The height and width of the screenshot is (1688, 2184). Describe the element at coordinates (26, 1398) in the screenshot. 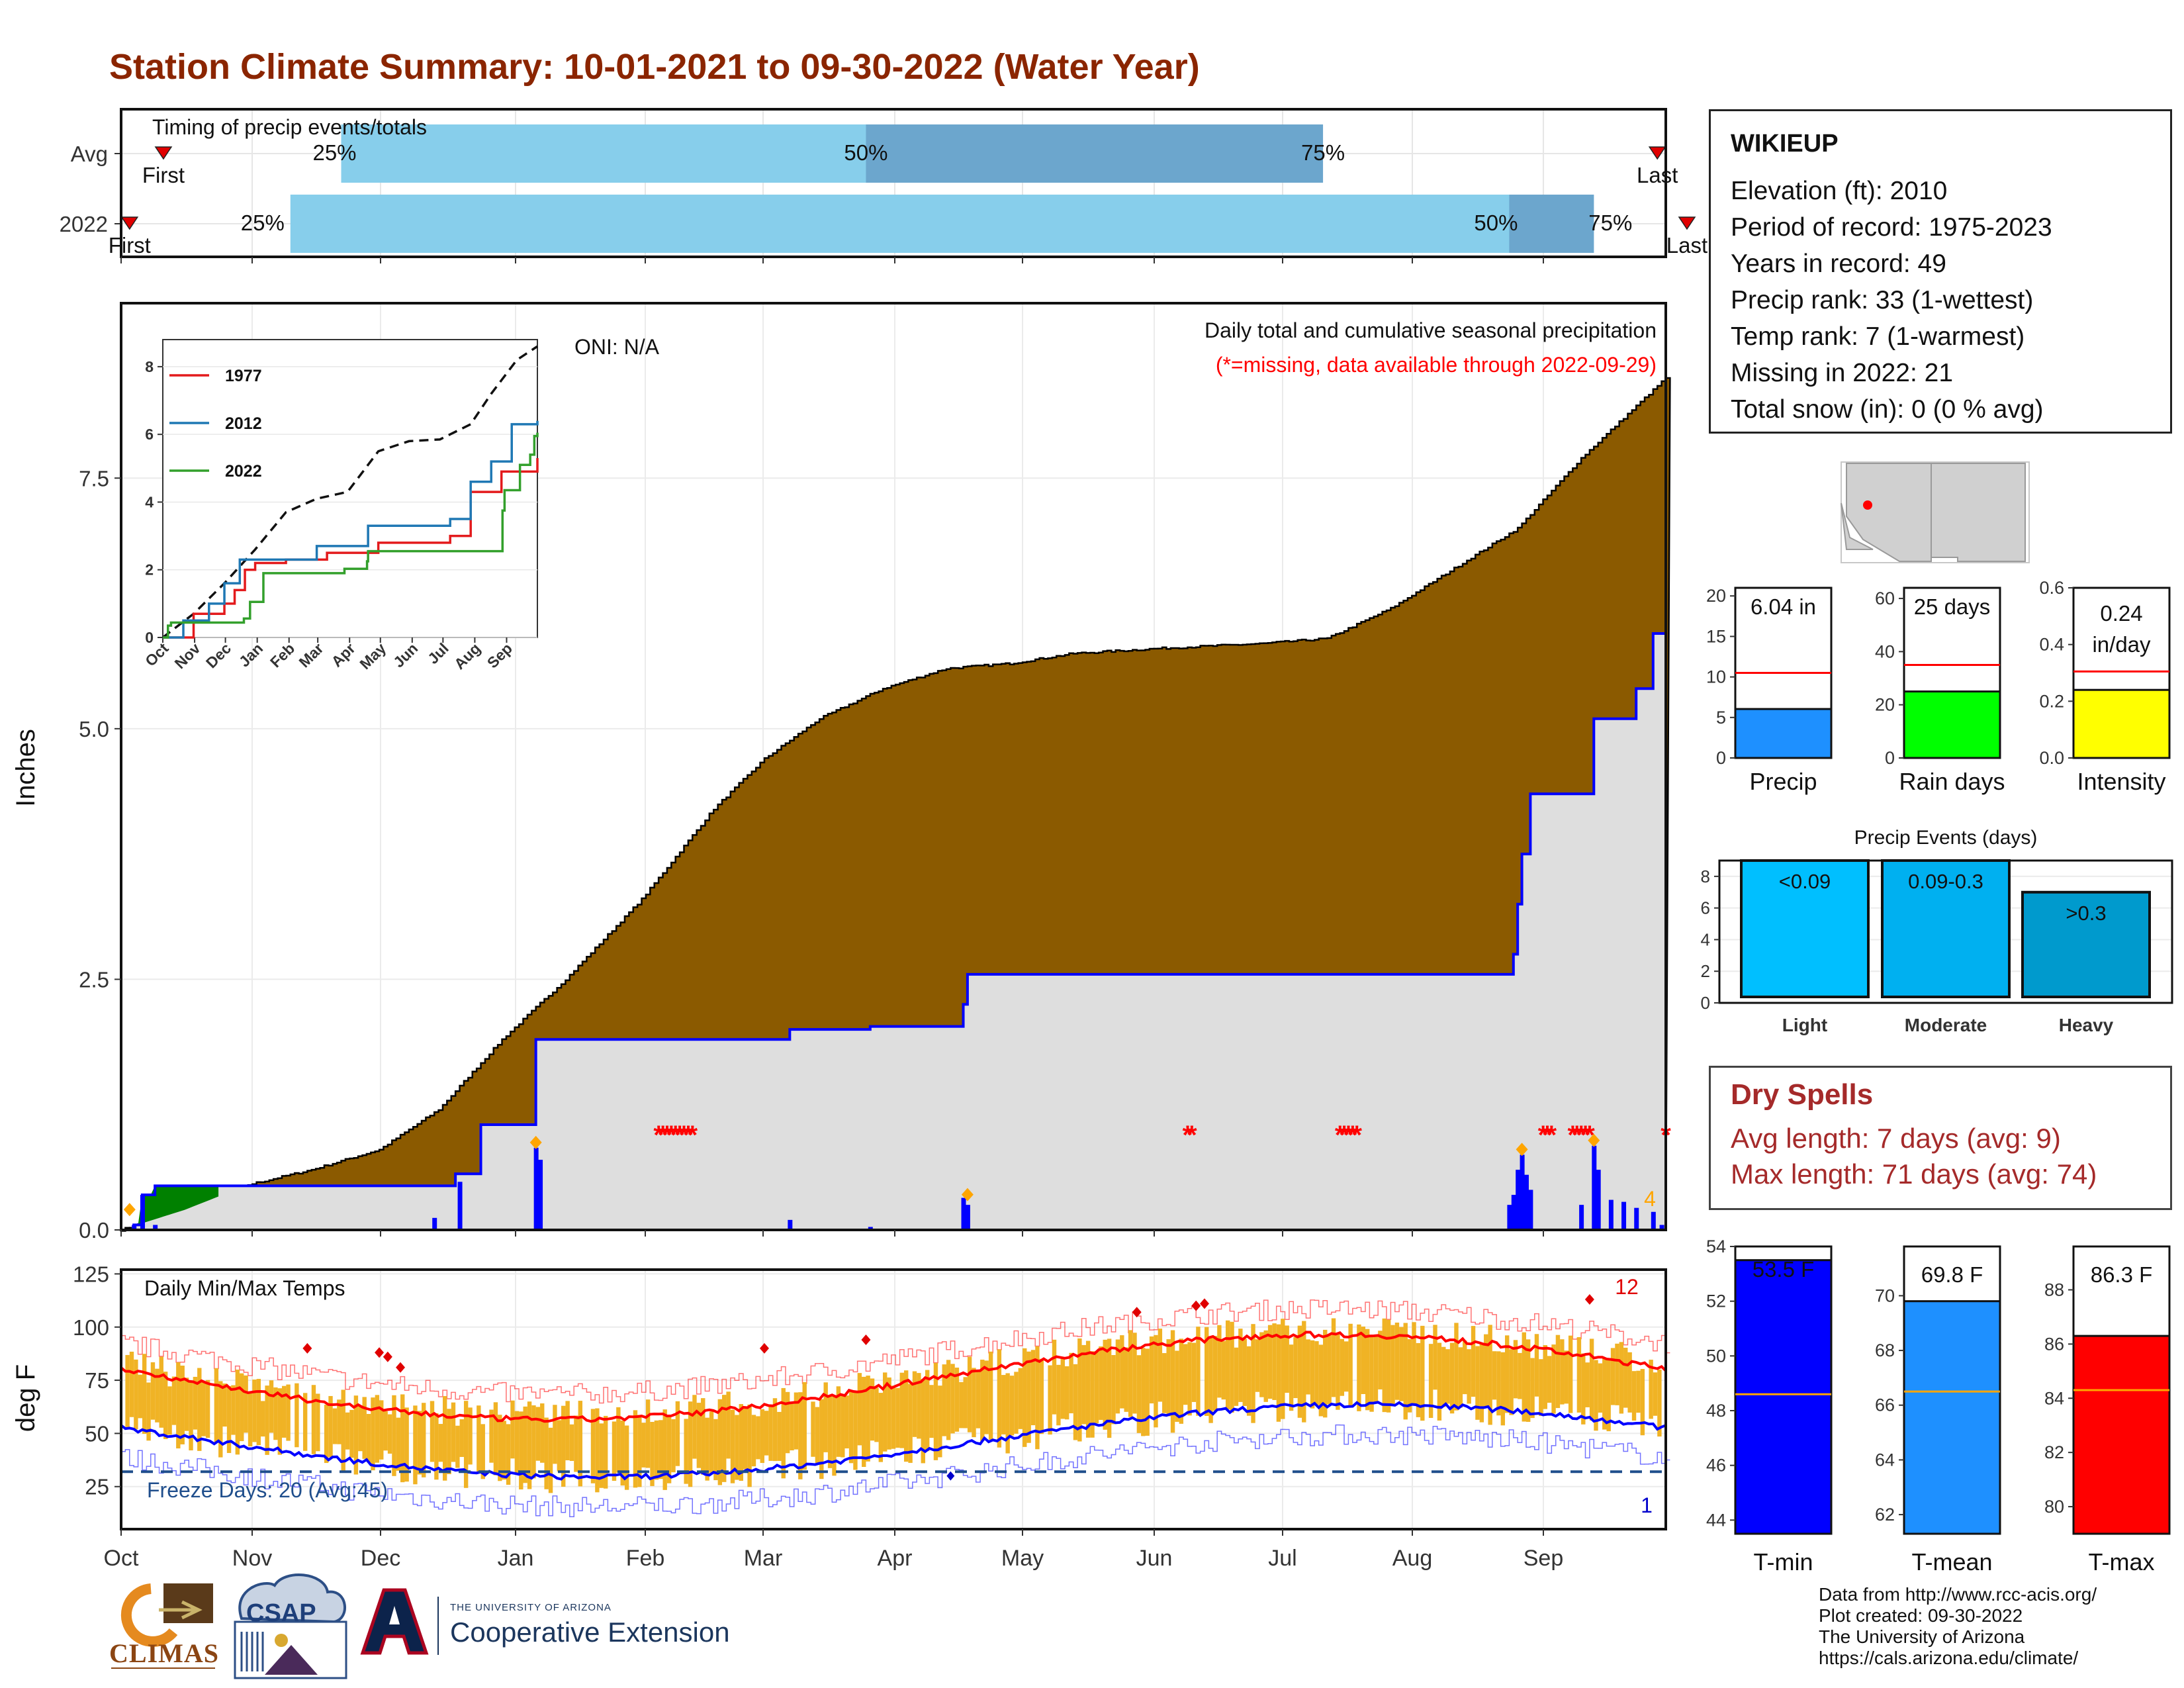

I see `temp-y-axis-title: deg F` at that location.